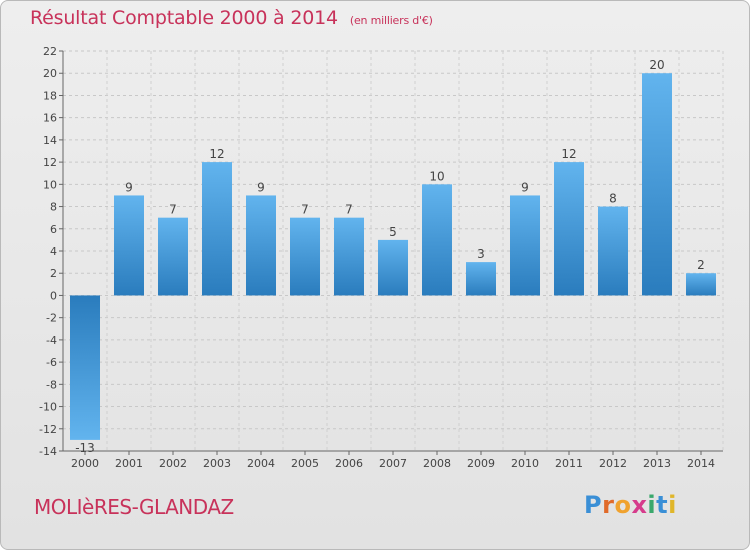  Describe the element at coordinates (481, 254) in the screenshot. I see `data-label: 3` at that location.